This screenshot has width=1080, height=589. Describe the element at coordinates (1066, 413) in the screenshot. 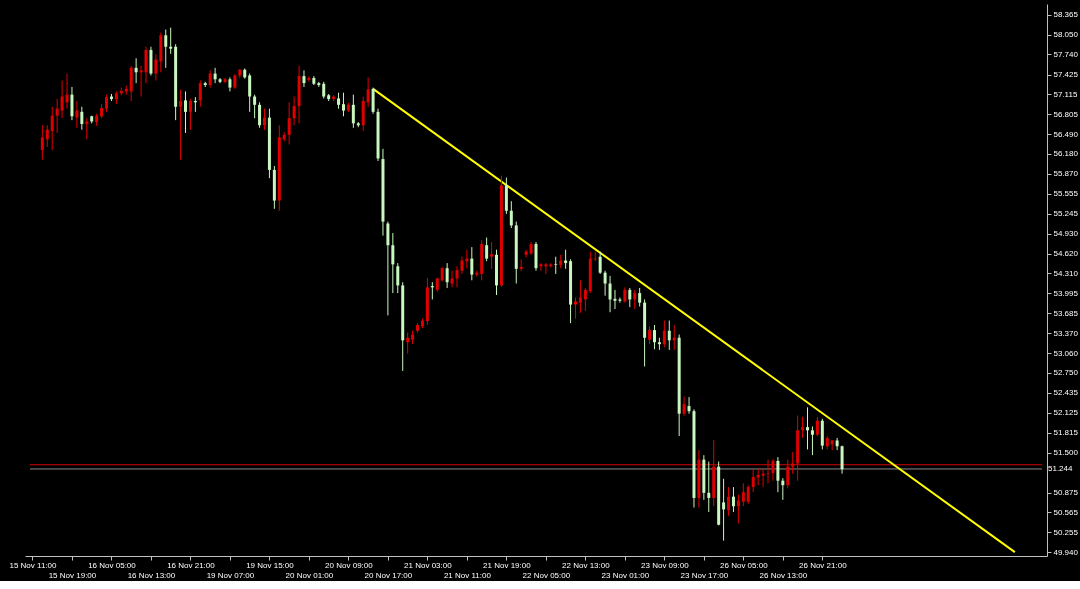

I see `y-tick-label: 52.125` at that location.